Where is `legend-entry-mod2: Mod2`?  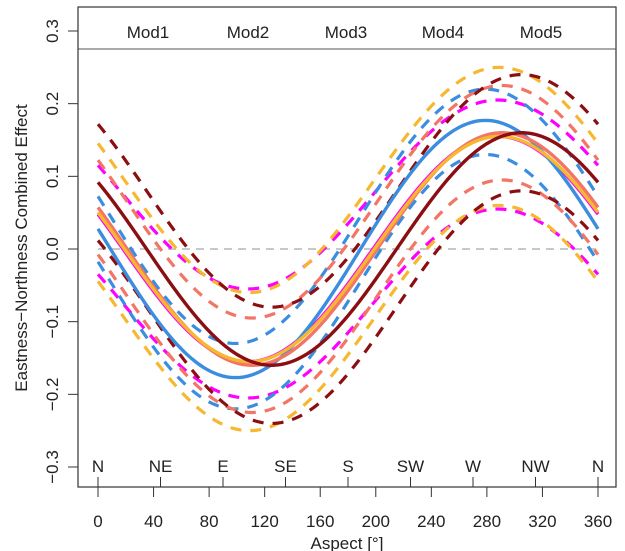
legend-entry-mod2: Mod2 is located at coordinates (248, 32).